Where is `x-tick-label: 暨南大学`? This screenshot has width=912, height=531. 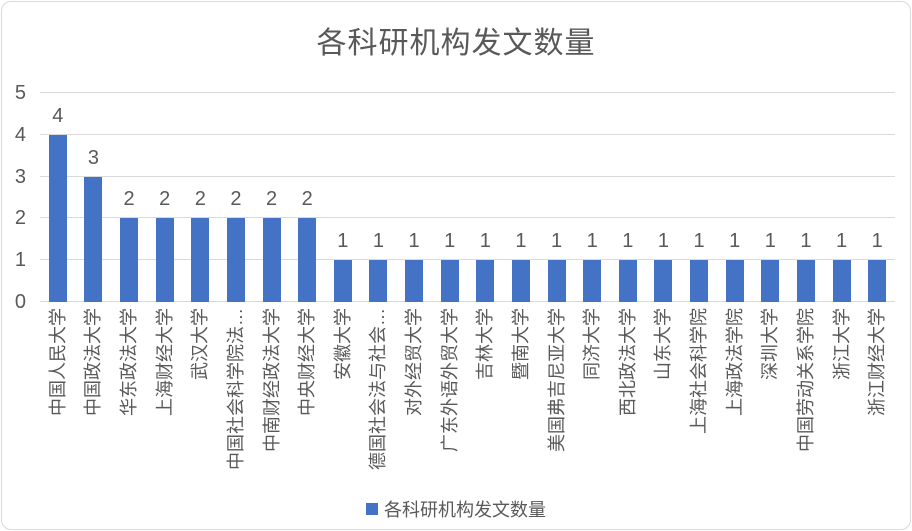
x-tick-label: 暨南大学 is located at coordinates (520, 344).